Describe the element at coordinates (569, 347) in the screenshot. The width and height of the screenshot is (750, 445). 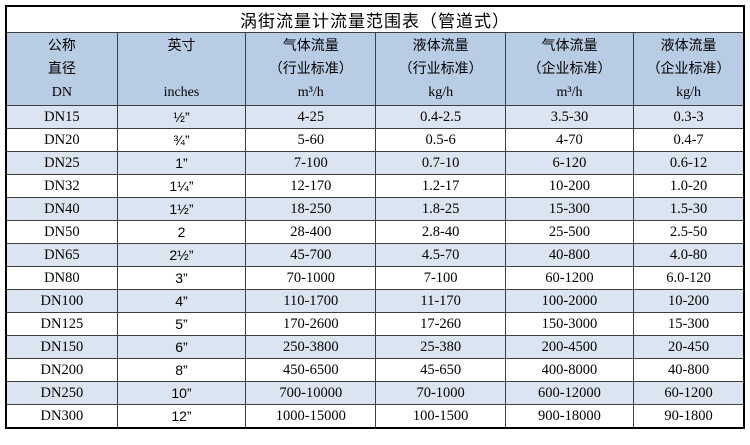
I see `table-cell-gas-enterprise: 200-4500` at that location.